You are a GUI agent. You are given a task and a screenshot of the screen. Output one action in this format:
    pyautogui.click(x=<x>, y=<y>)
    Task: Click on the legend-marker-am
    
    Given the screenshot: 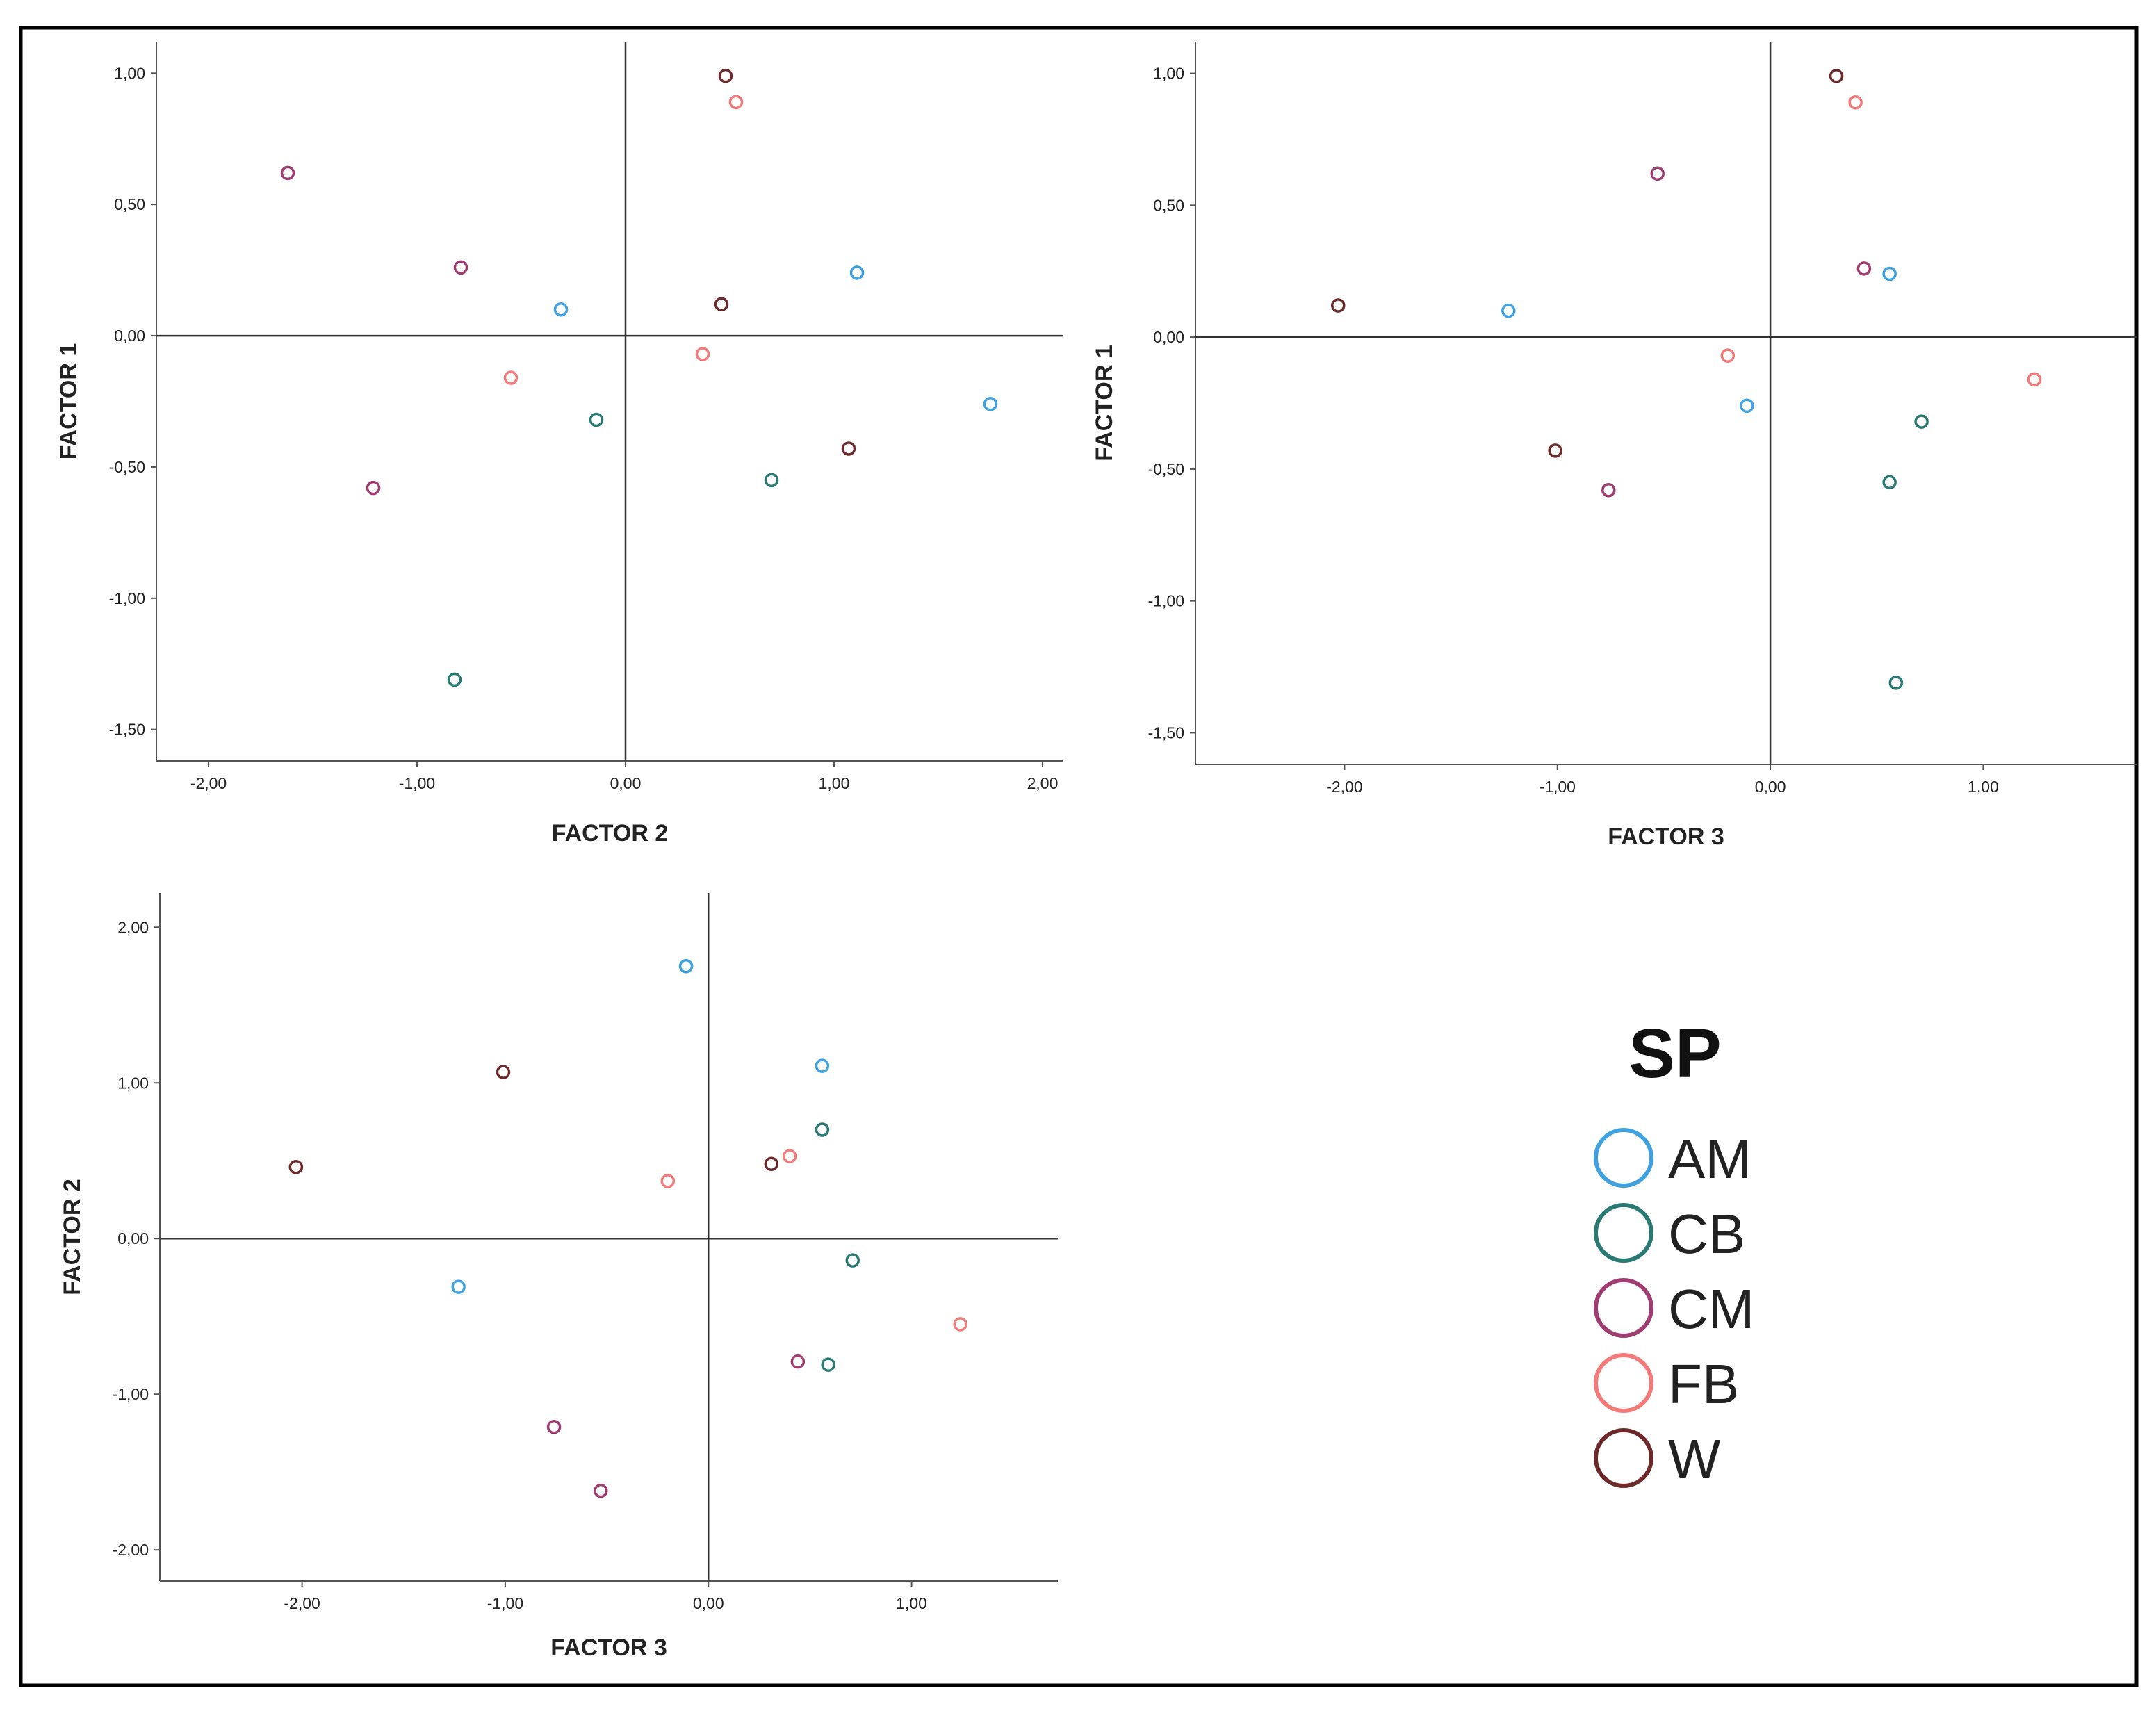 What is the action you would take?
    pyautogui.click(x=1623, y=1158)
    